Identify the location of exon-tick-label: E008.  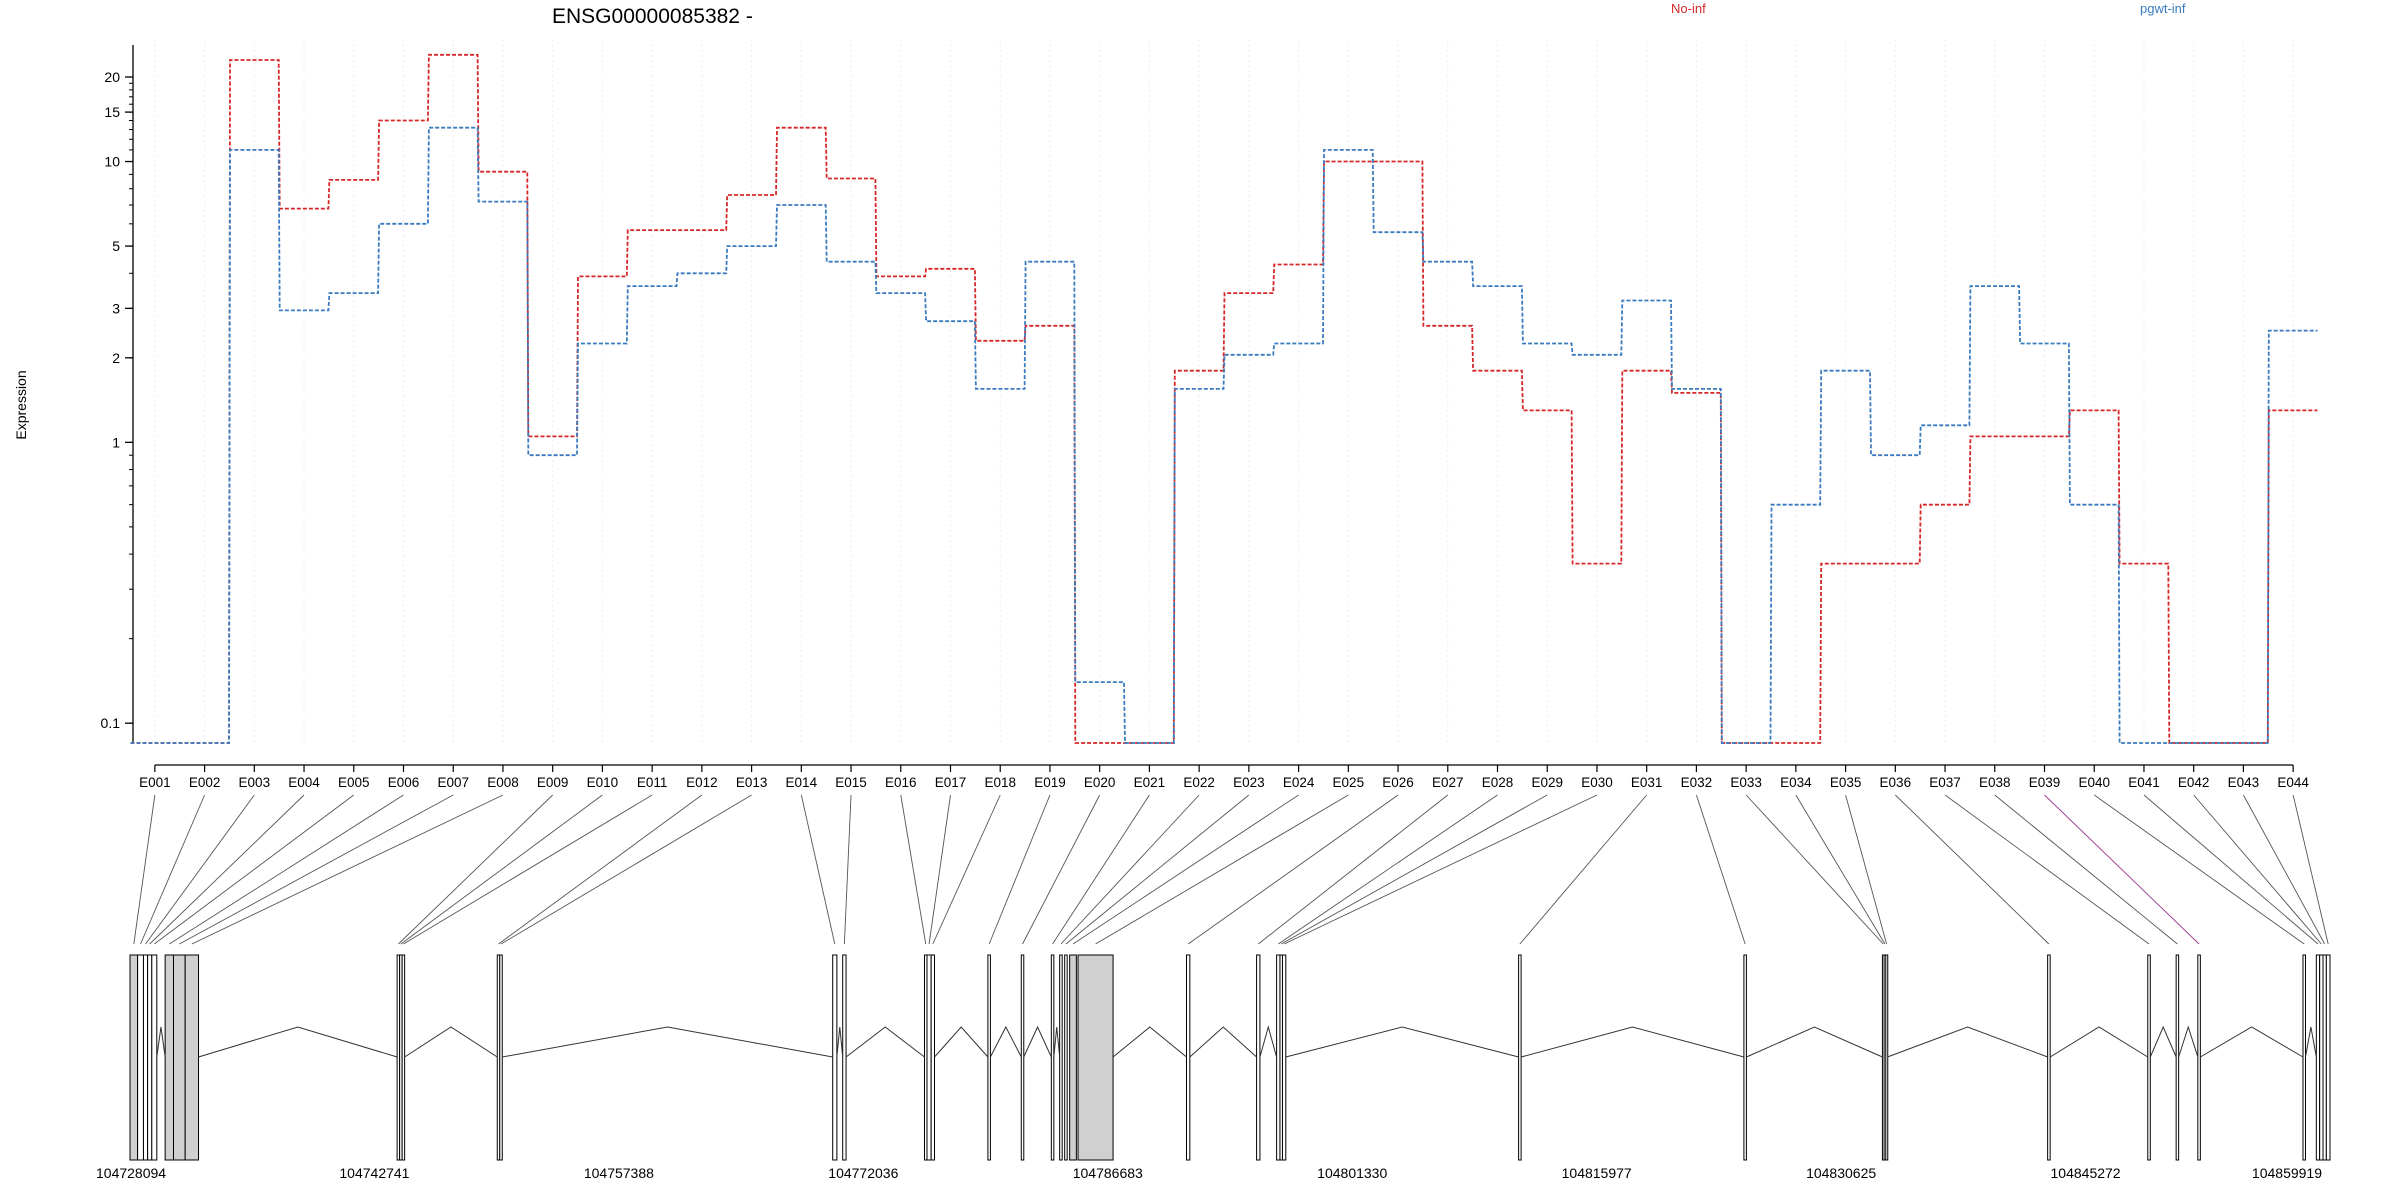
(503, 782).